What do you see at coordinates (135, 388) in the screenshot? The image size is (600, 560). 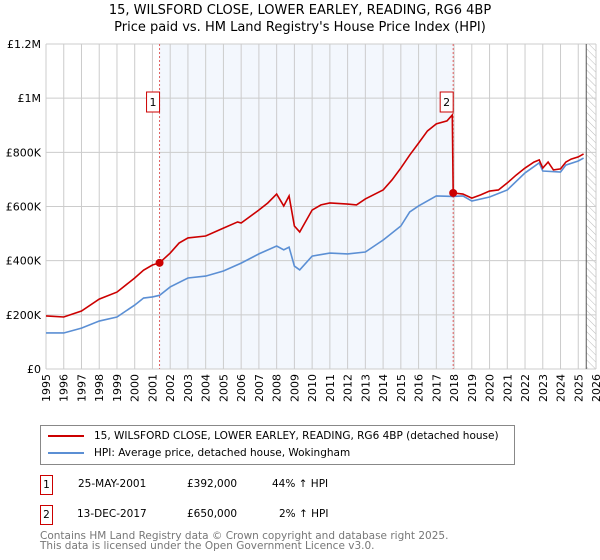 I see `x-tick-label: 2000` at bounding box center [135, 388].